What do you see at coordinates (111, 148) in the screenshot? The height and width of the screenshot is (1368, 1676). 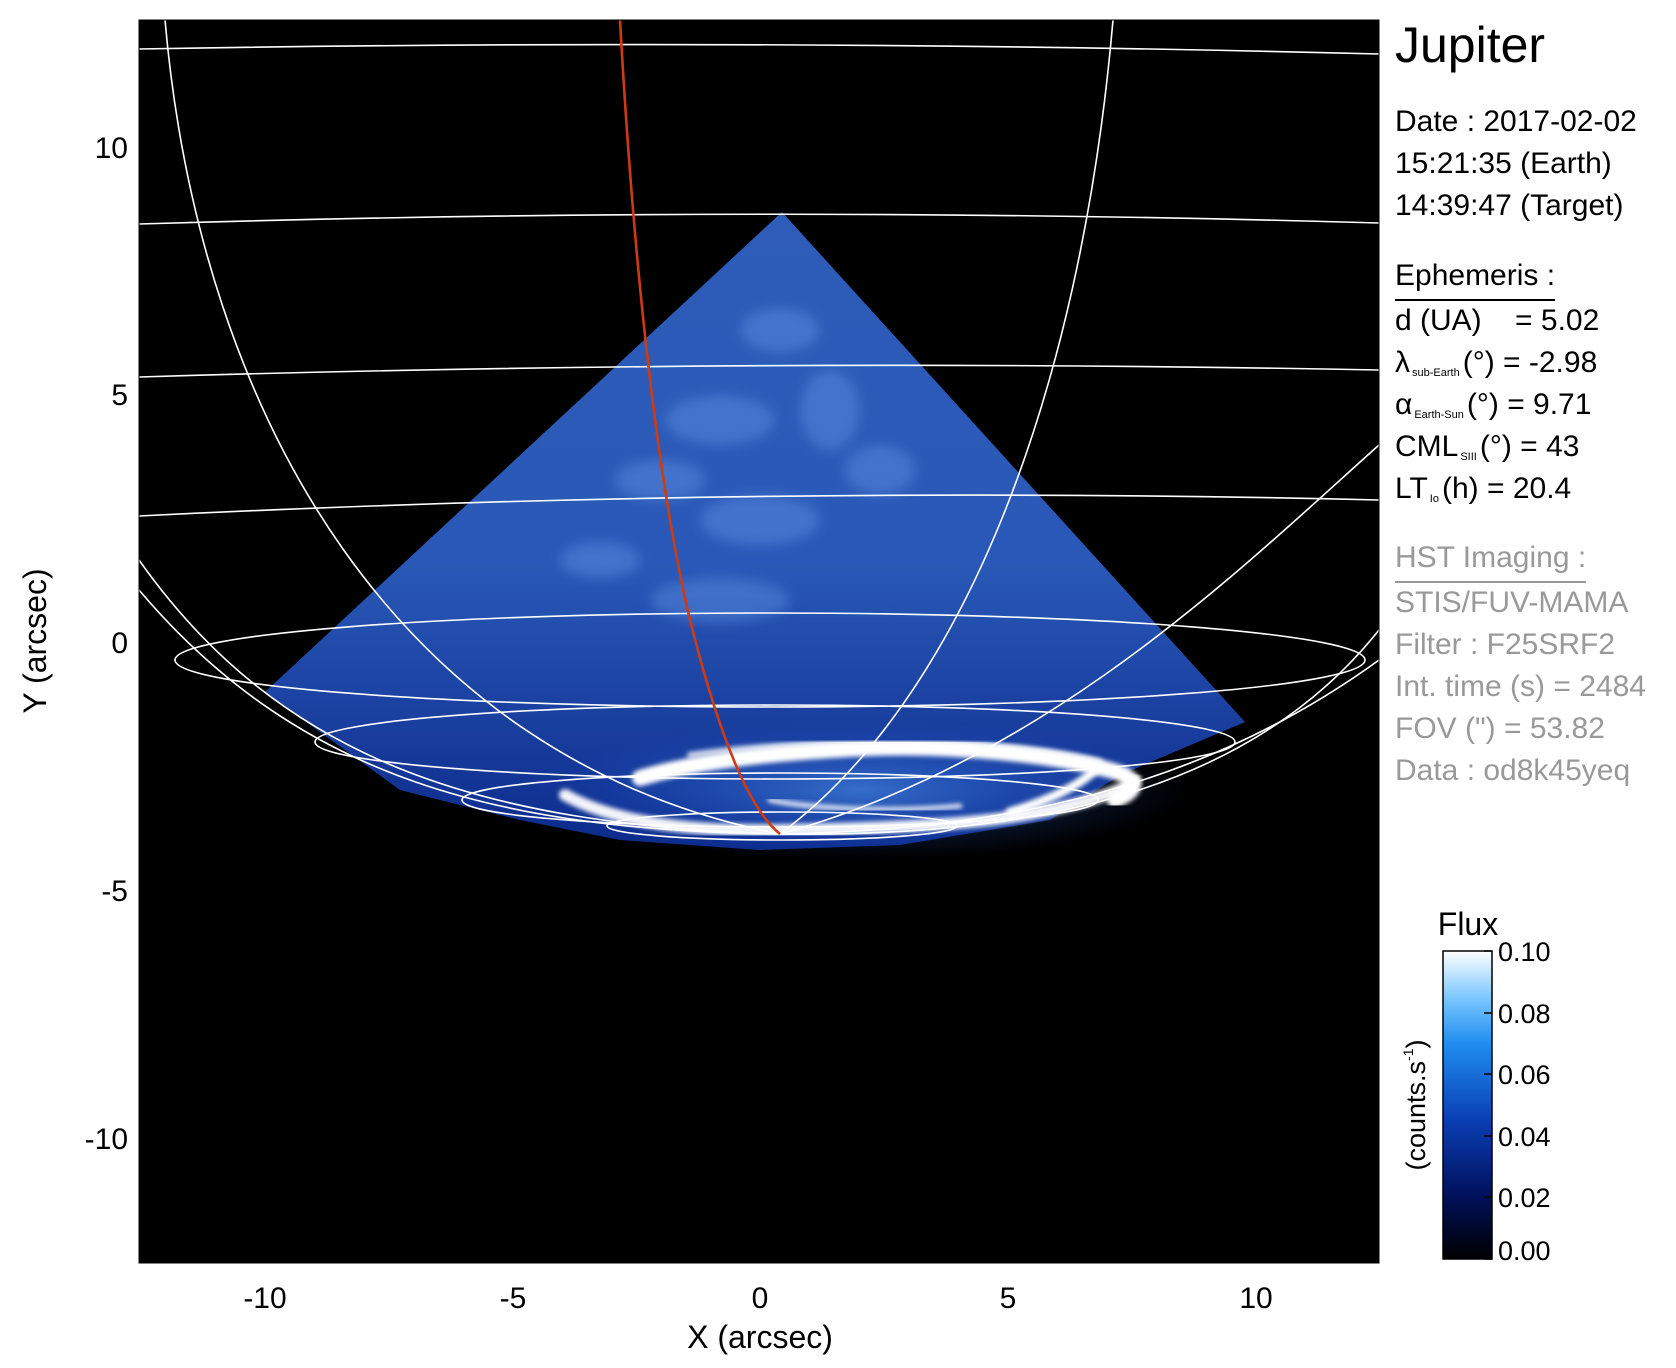 I see `y-tick-label: 10` at bounding box center [111, 148].